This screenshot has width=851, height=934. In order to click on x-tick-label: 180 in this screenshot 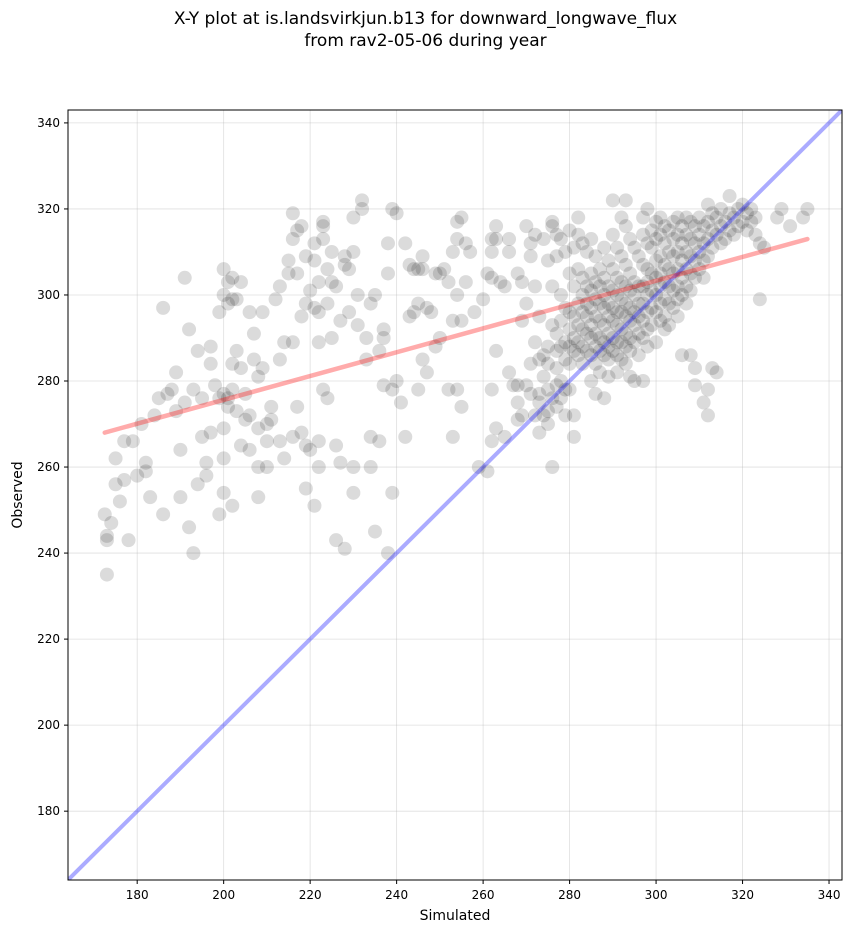, I will do `click(137, 895)`.